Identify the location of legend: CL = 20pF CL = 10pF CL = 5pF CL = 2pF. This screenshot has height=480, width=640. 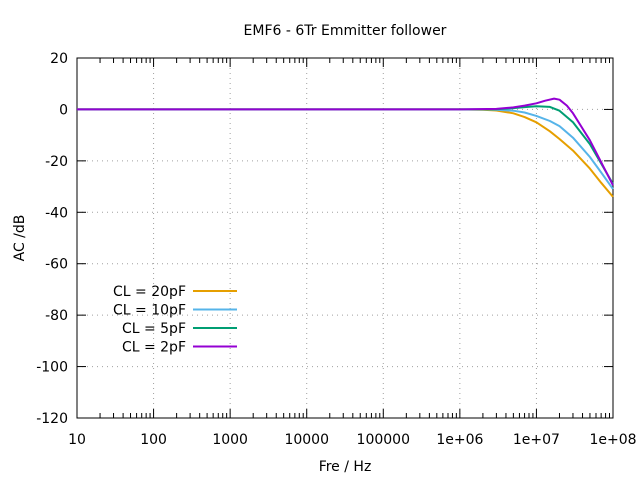
(175, 320).